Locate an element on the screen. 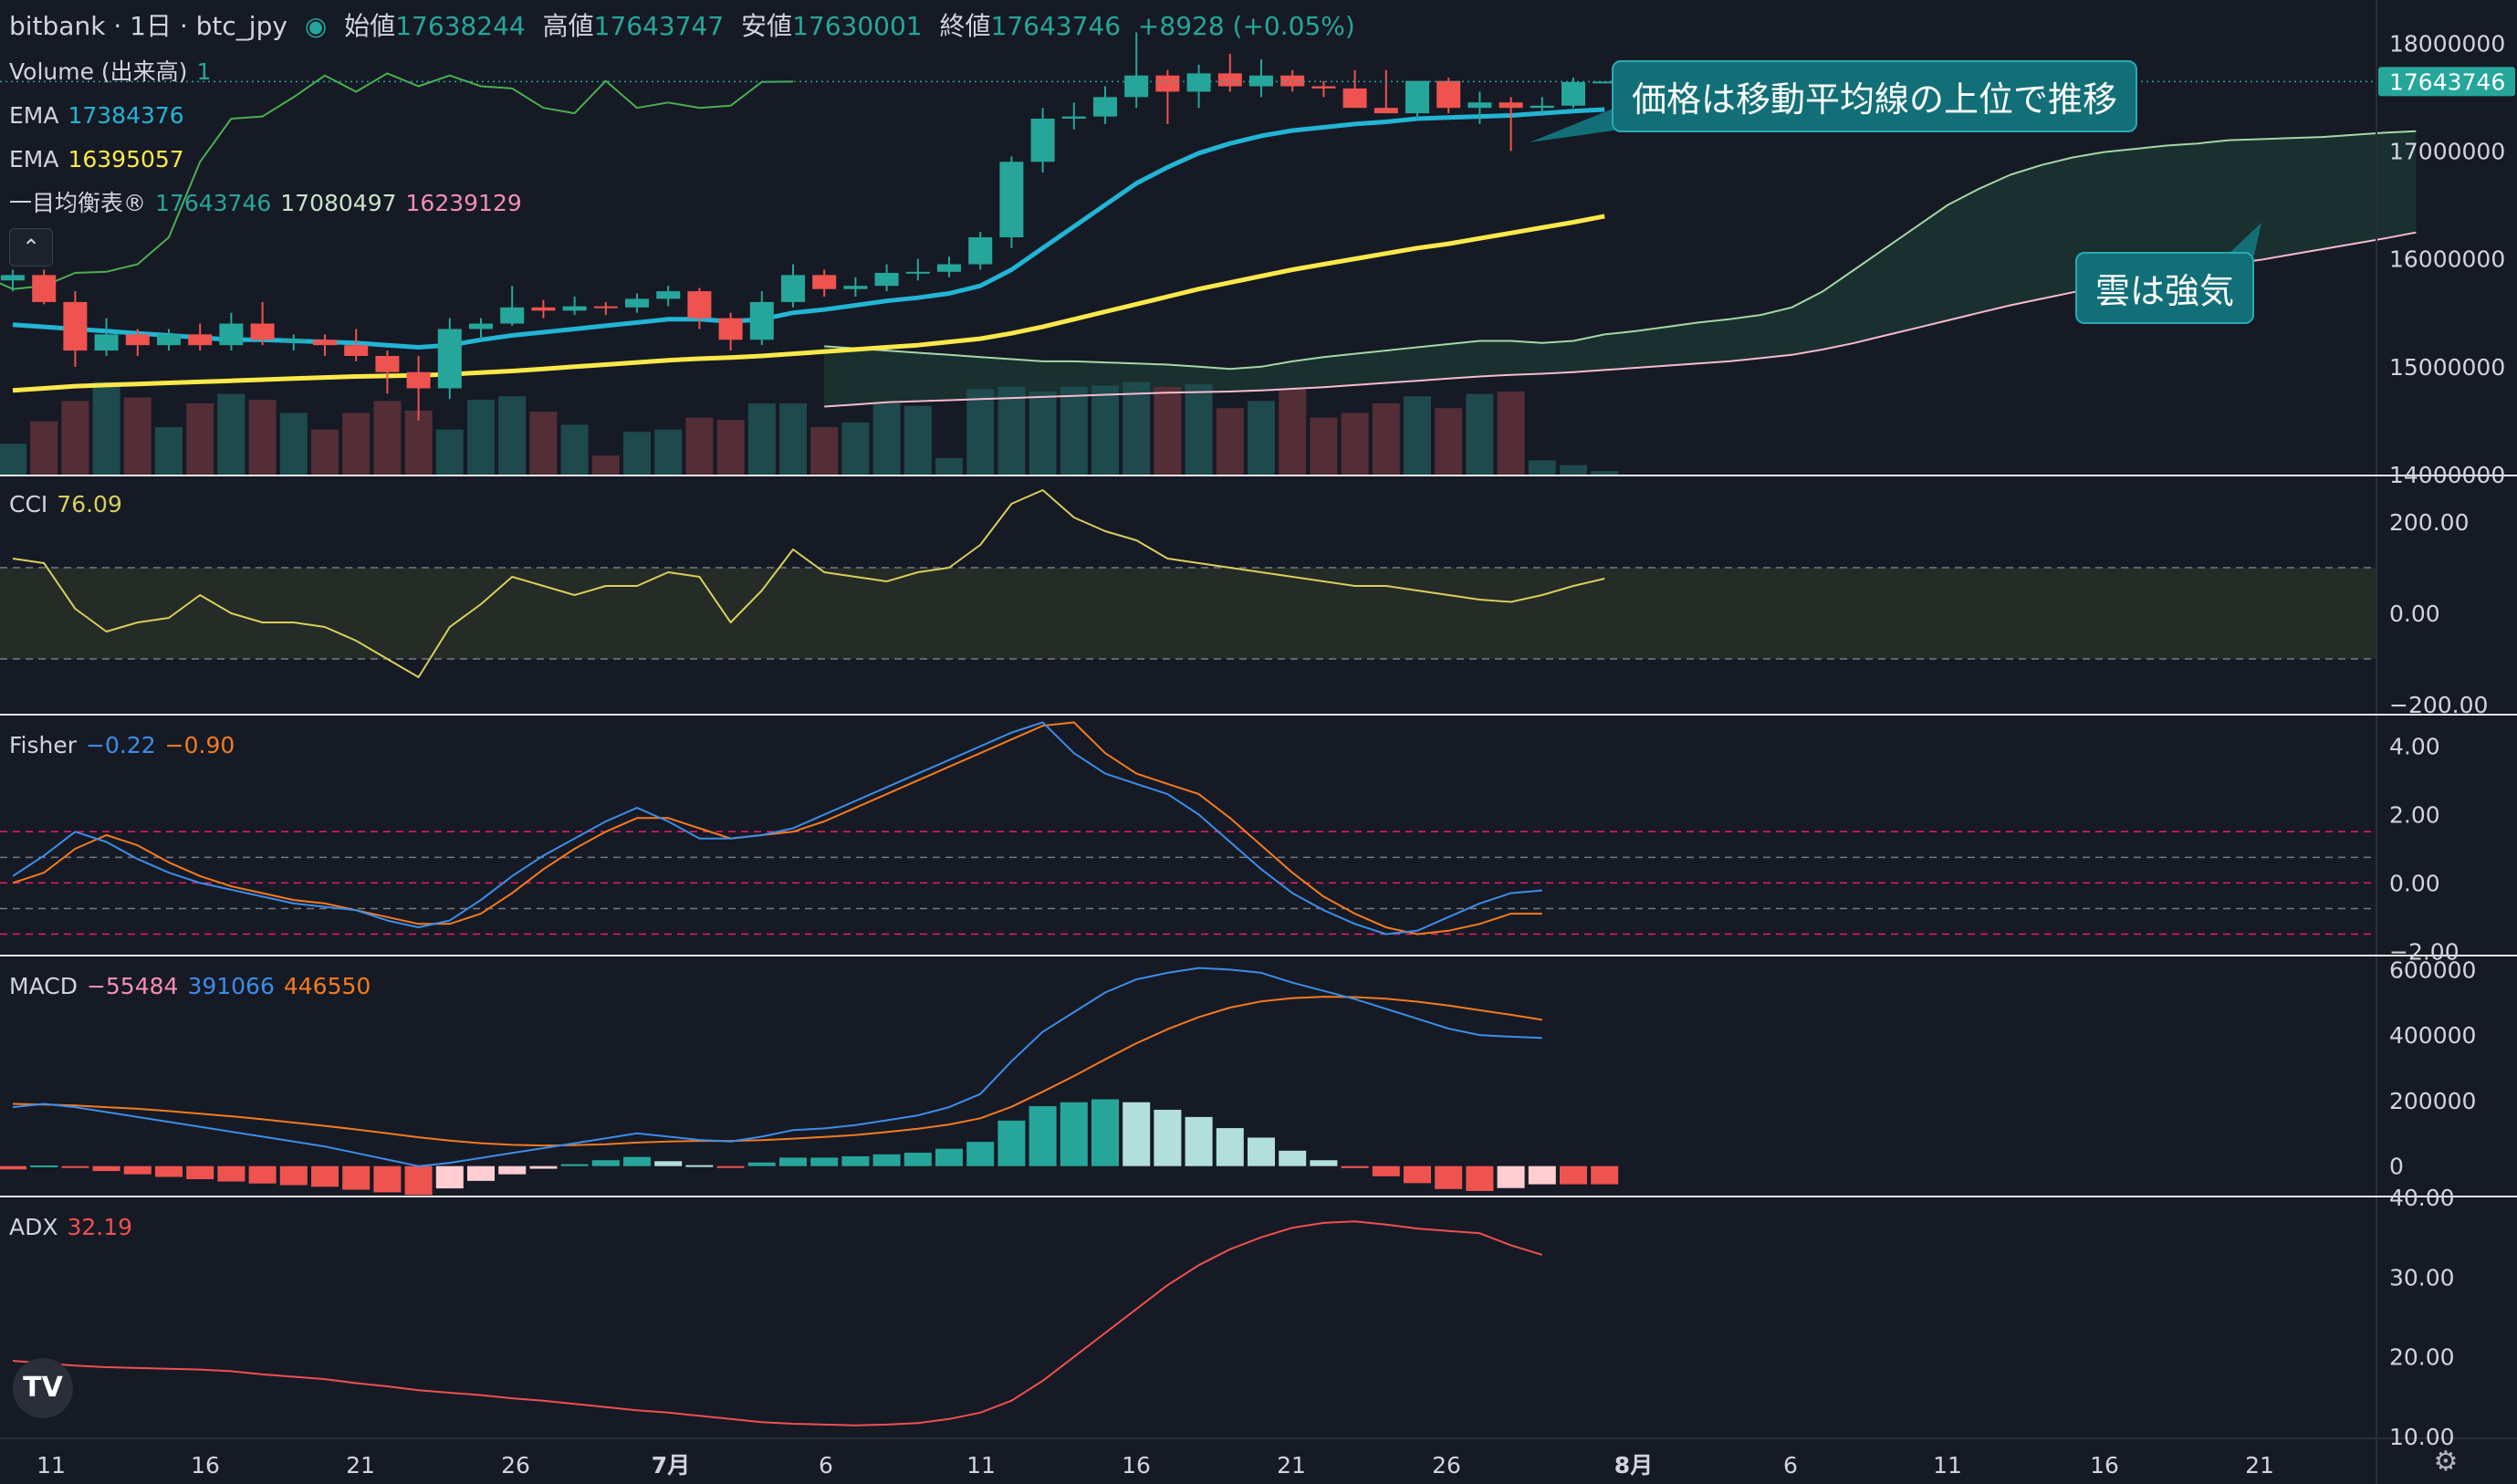 The image size is (2517, 1484). ichimoku-cloud is located at coordinates (1620, 269).